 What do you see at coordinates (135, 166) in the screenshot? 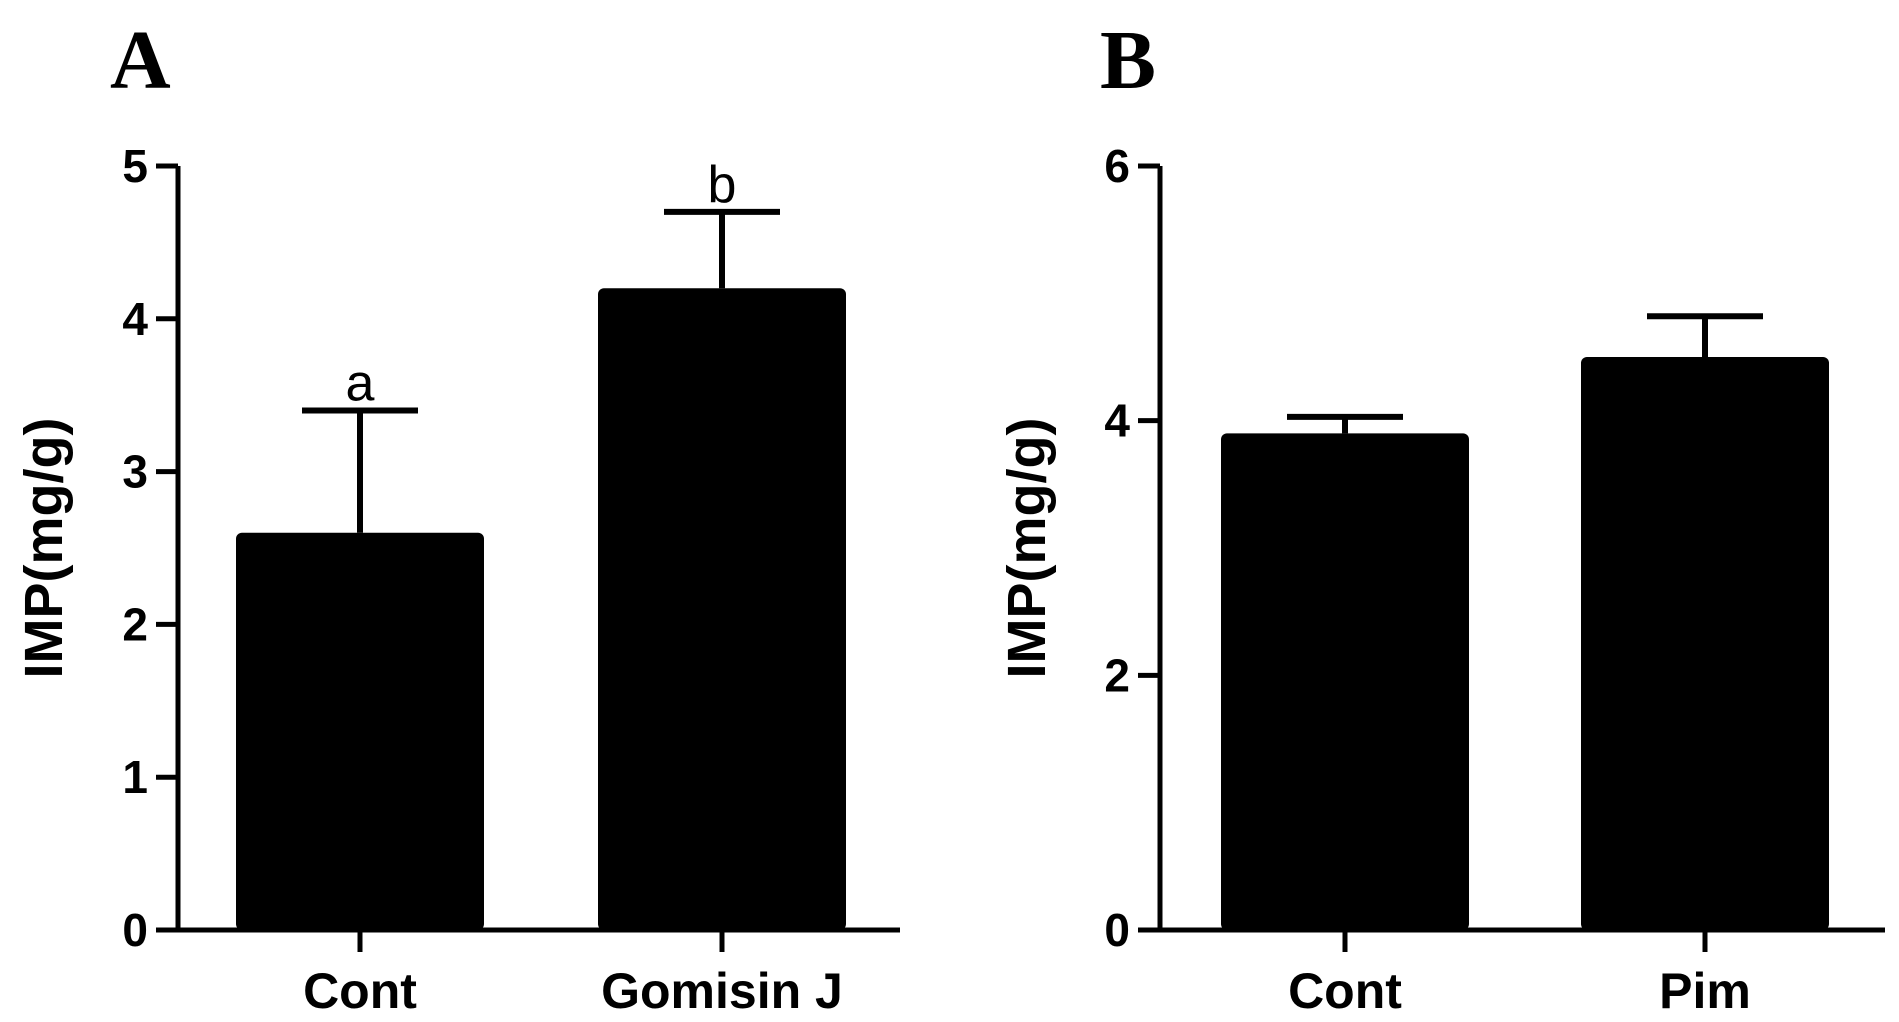
I see `y-tick-label: 5` at bounding box center [135, 166].